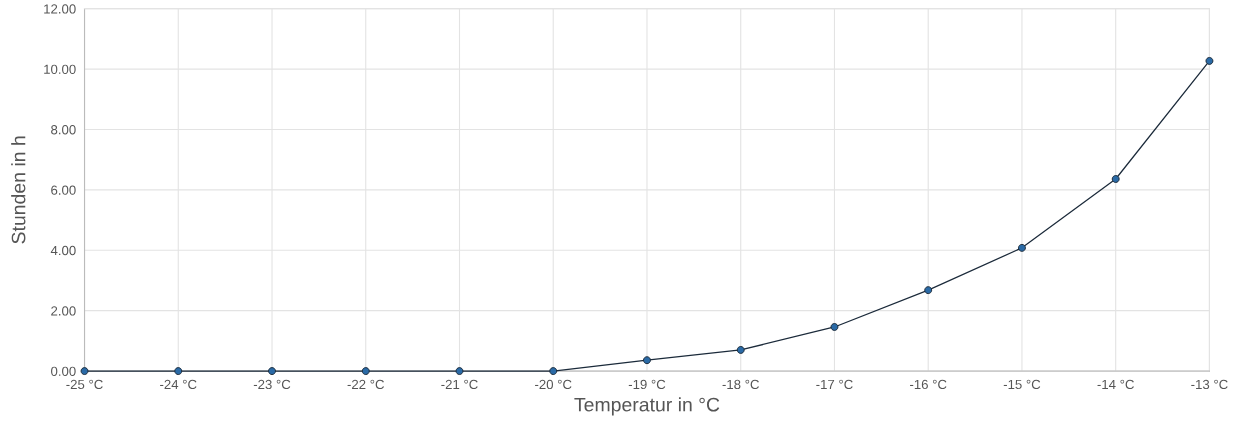 This screenshot has width=1243, height=434. What do you see at coordinates (18, 190) in the screenshot?
I see `y-axis-title: Stunden in h` at bounding box center [18, 190].